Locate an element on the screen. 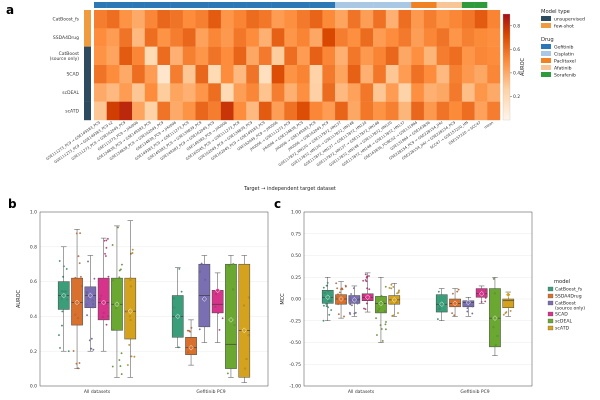 Image resolution: width=600 pixels, height=400 pixels. y-tick-label: -1.00 is located at coordinates (295, 387).